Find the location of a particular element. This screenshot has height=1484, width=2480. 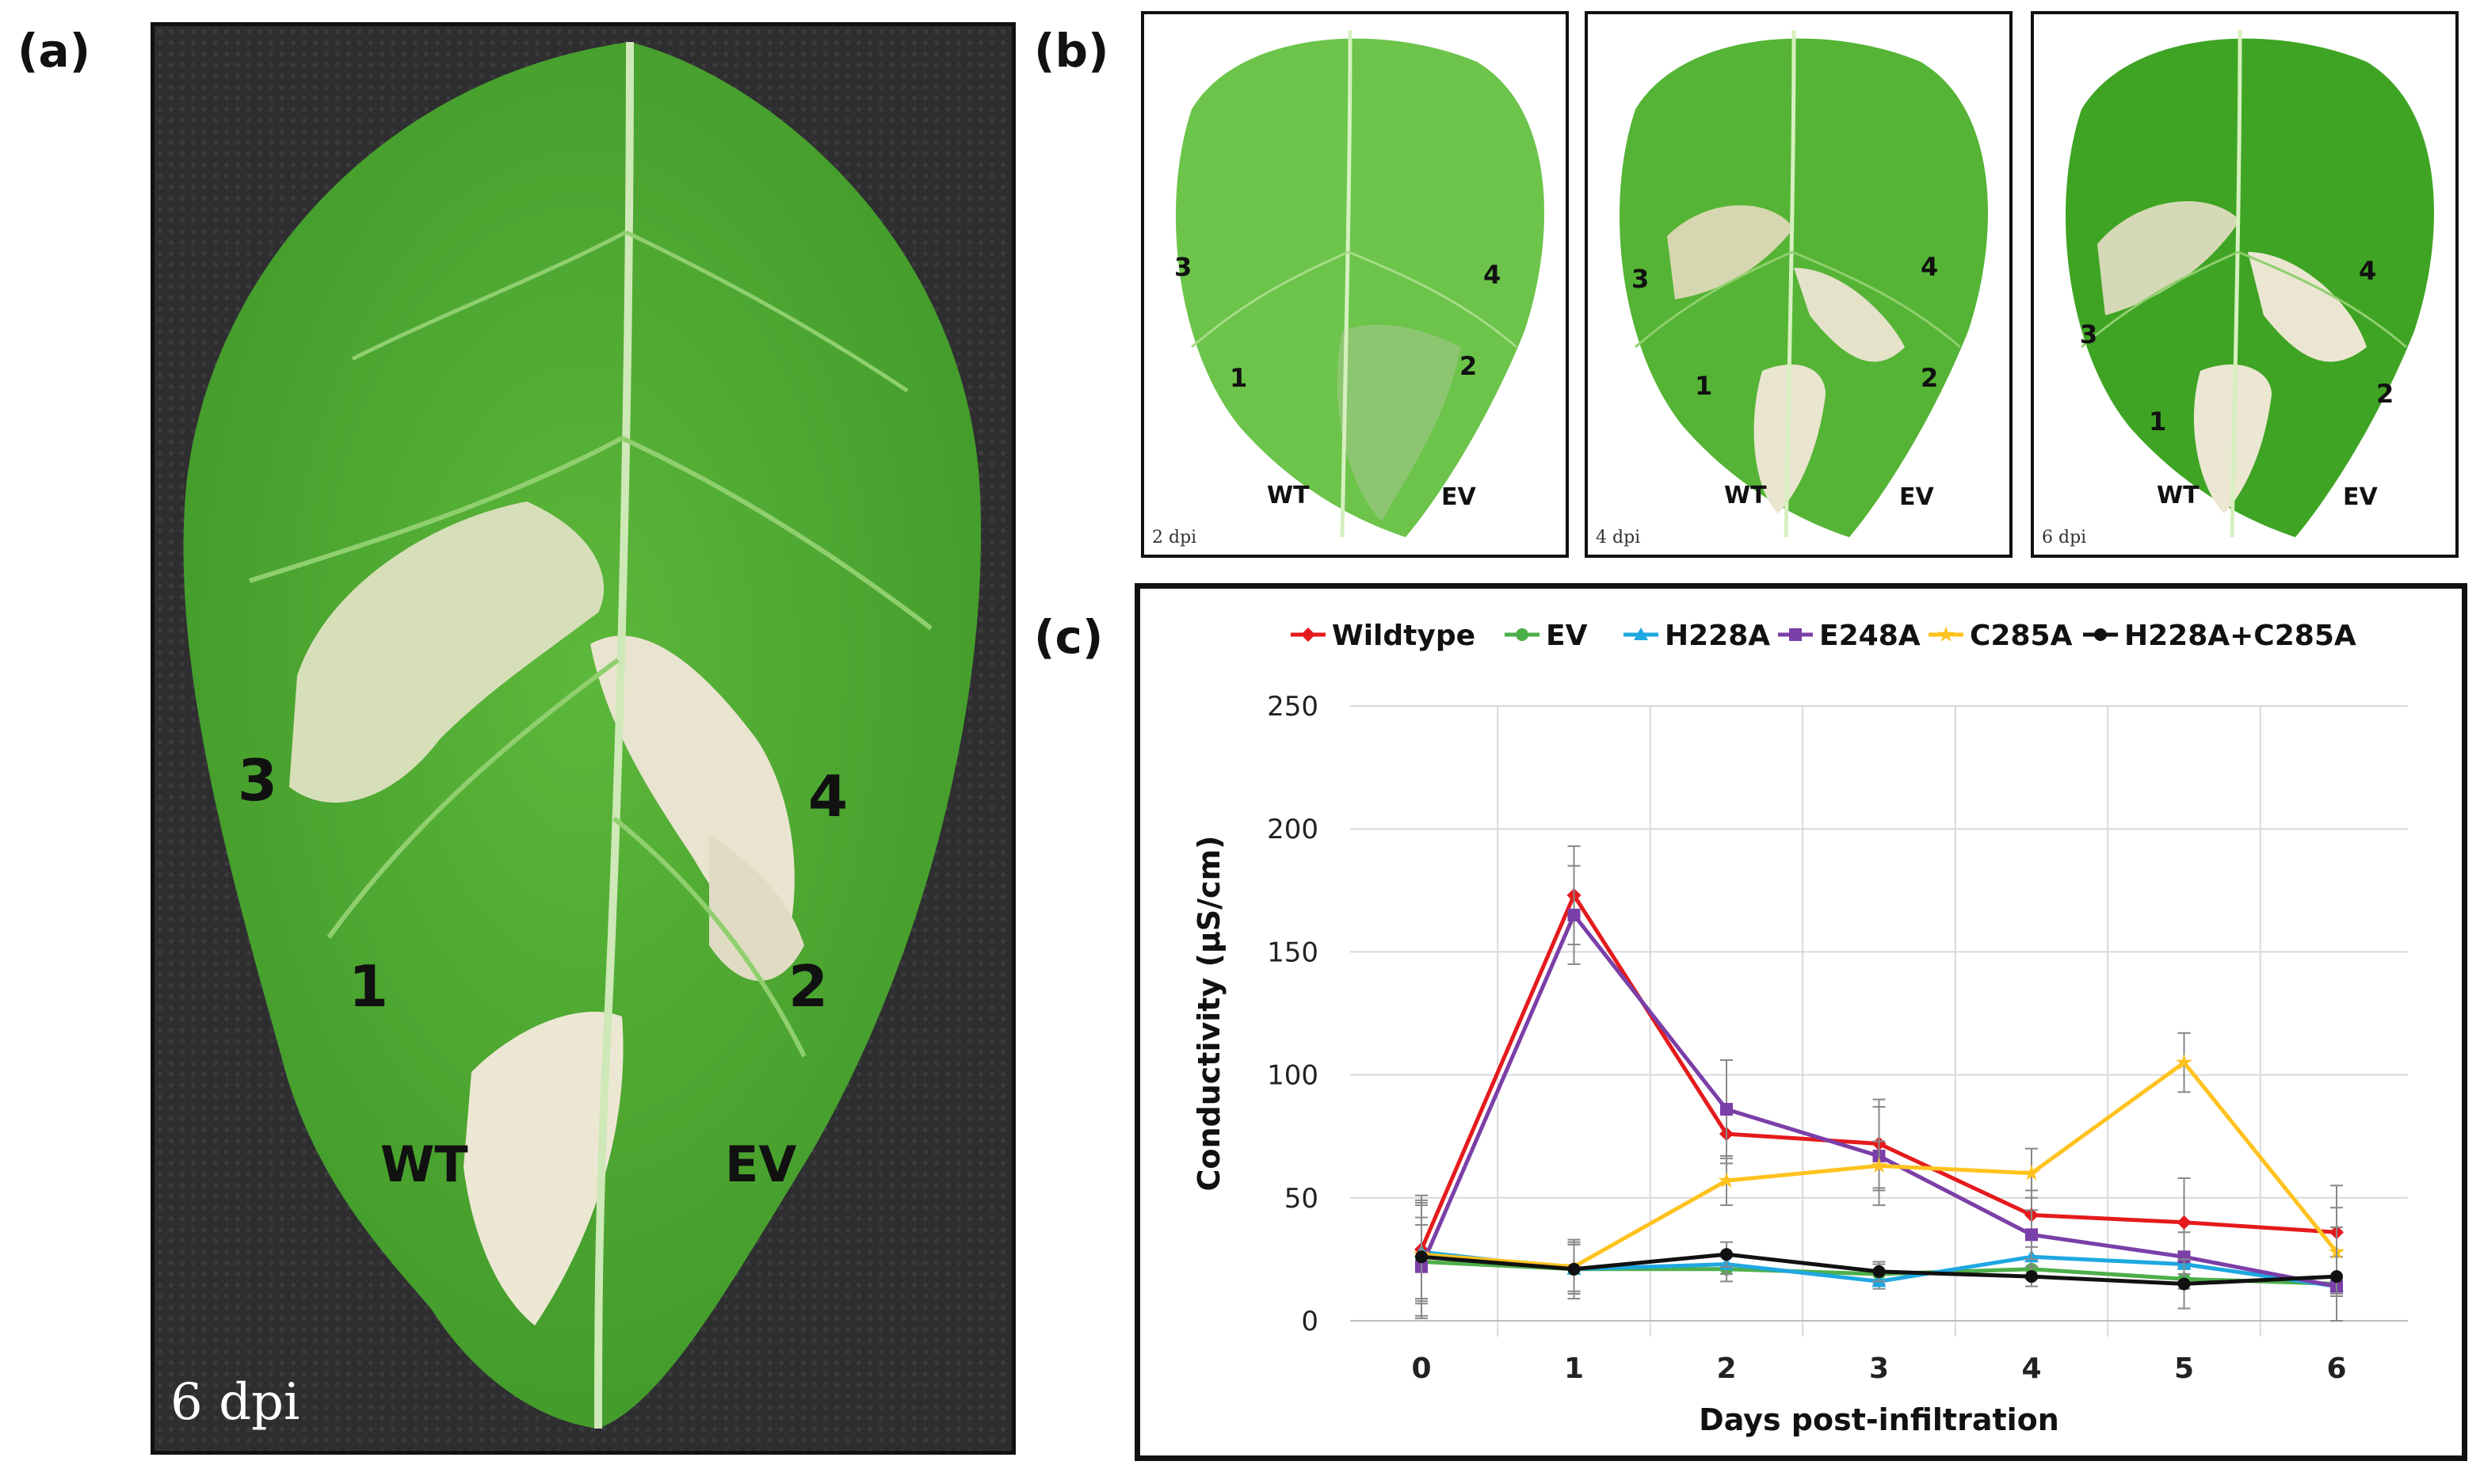

y-tick-label: 50 is located at coordinates (1301, 1199).